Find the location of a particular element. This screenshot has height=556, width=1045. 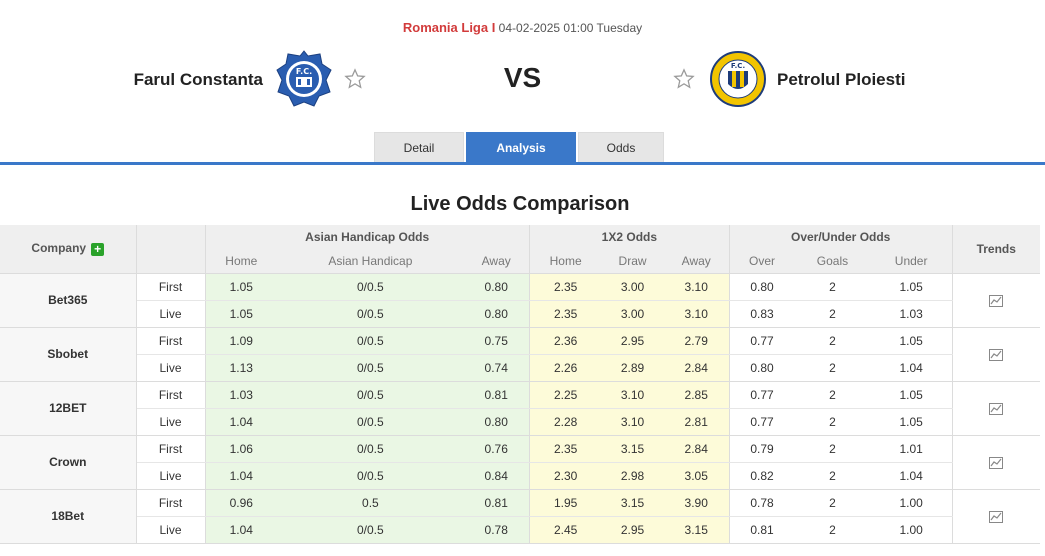

tab-analysis: Analysis is located at coordinates (521, 147).